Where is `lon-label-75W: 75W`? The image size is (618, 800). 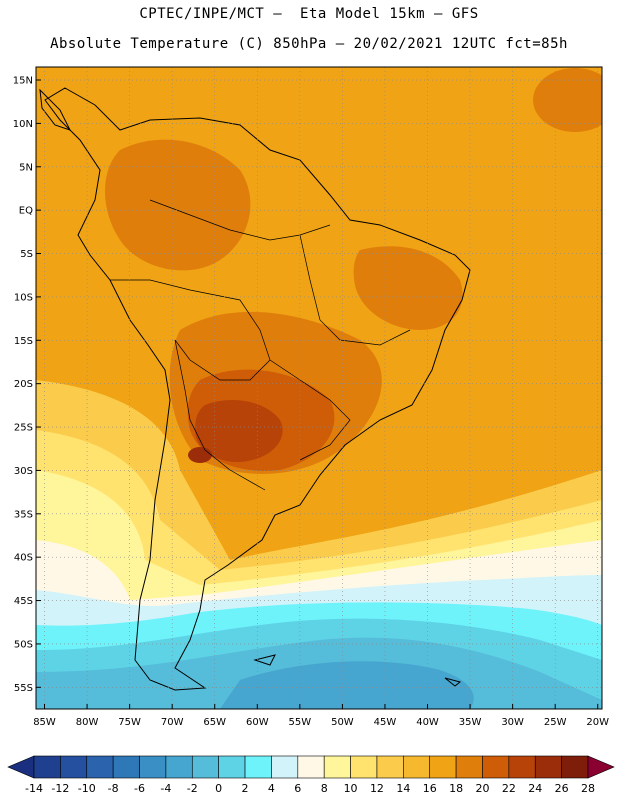 lon-label-75W: 75W is located at coordinates (129, 722).